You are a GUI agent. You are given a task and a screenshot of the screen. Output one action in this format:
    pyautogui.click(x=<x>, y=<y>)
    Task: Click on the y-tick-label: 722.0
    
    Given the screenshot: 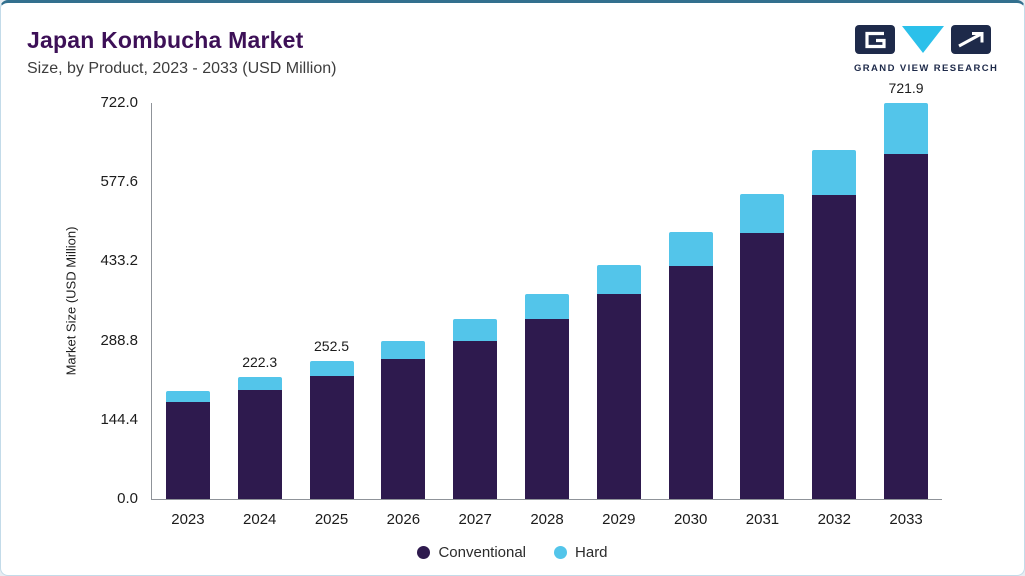 What is the action you would take?
    pyautogui.click(x=119, y=102)
    